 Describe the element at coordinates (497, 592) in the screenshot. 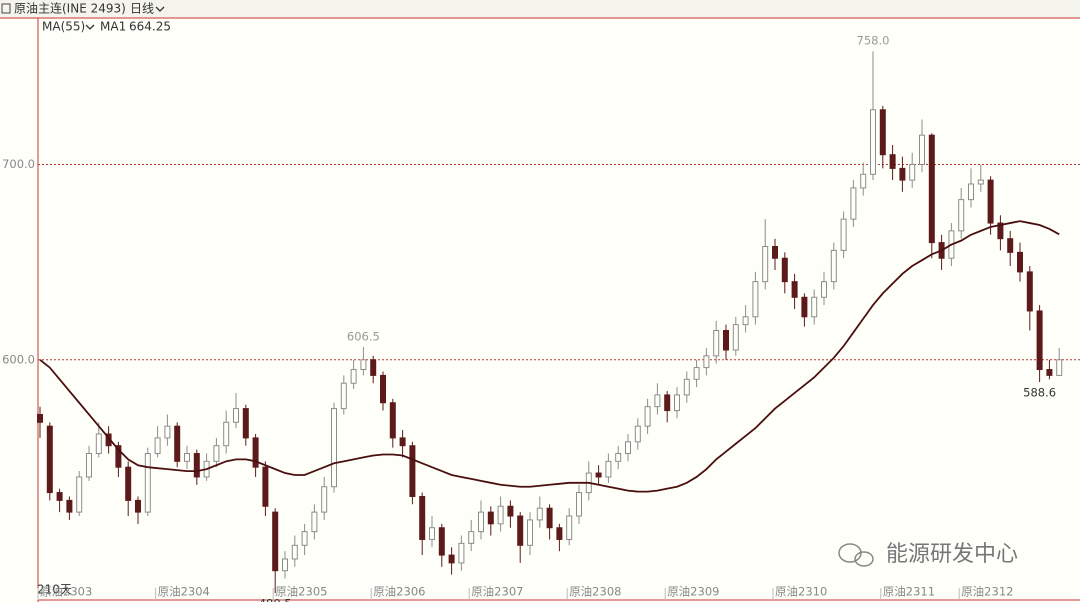

I see `x-tick-label: 原油2307` at that location.